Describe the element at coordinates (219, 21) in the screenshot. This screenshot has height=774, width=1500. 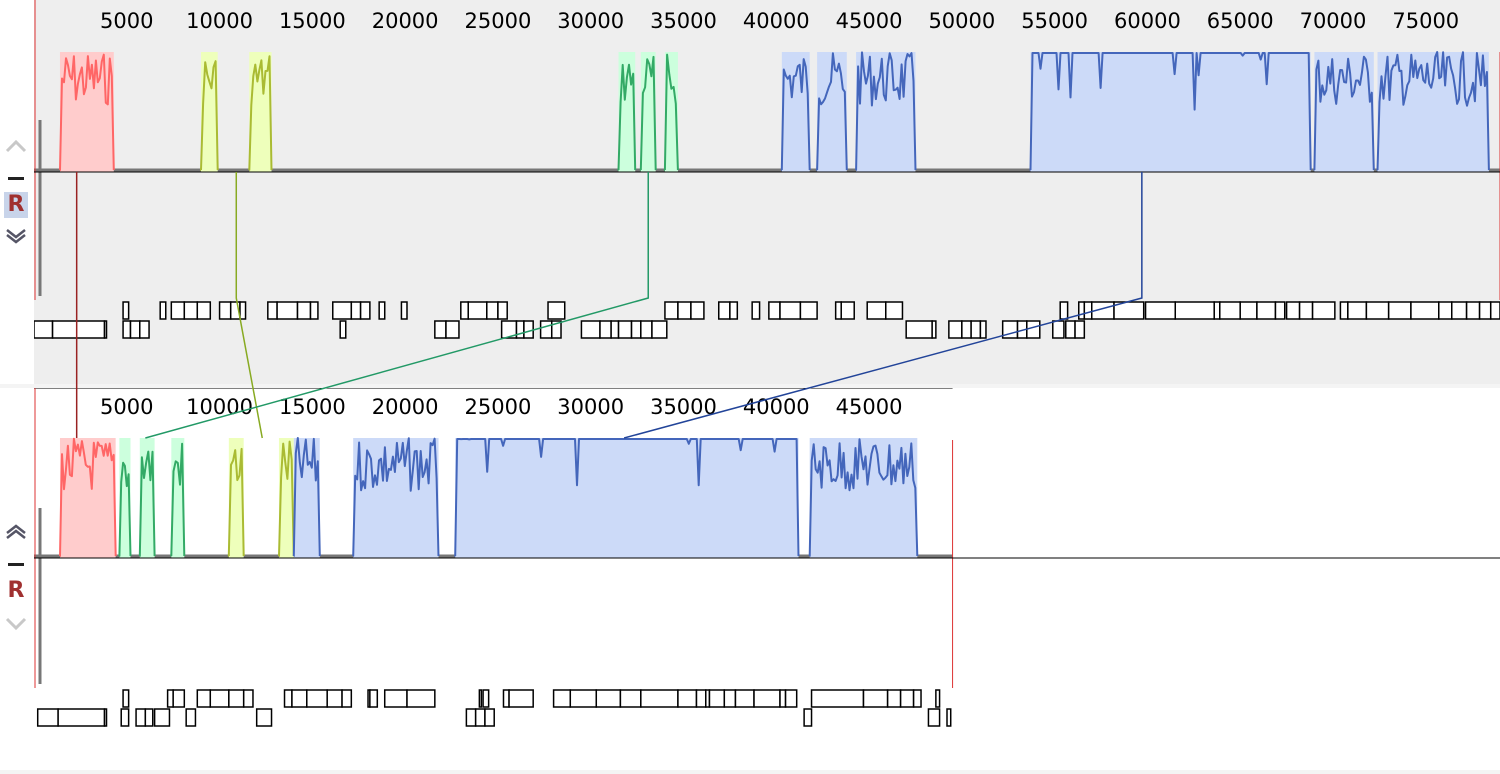
I see `tick-label-10000: 10000` at that location.